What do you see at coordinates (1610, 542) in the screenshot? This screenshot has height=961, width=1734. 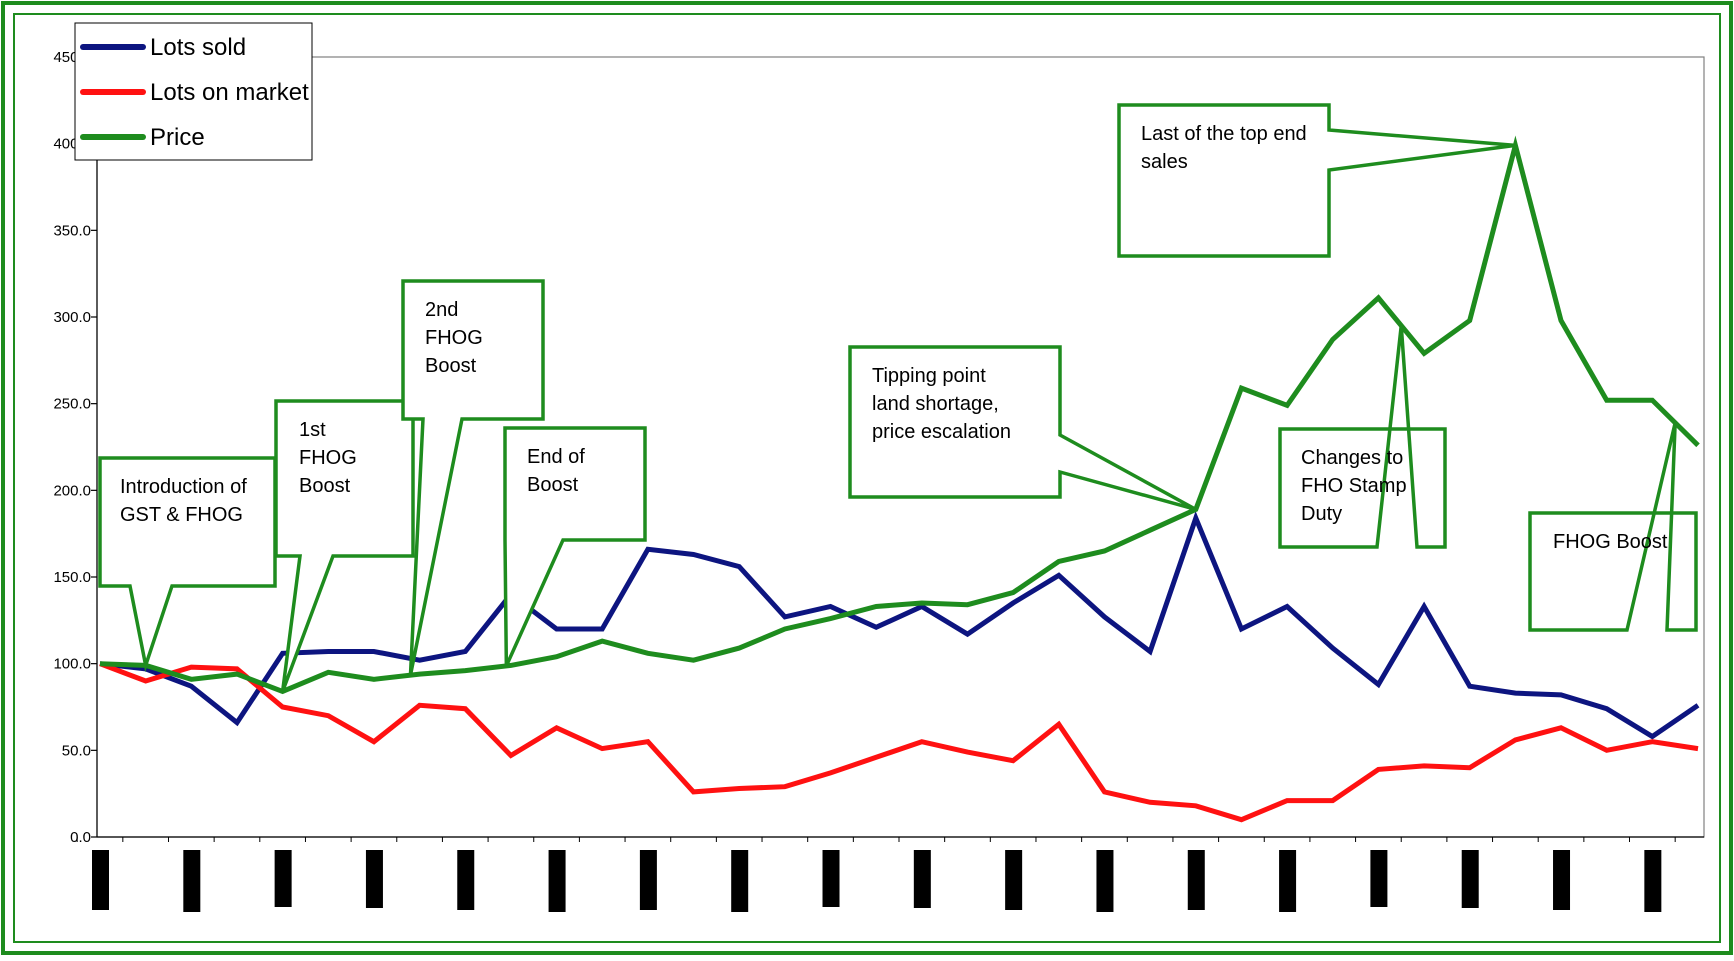 I see `annotation-text: FHOG Boost` at bounding box center [1610, 542].